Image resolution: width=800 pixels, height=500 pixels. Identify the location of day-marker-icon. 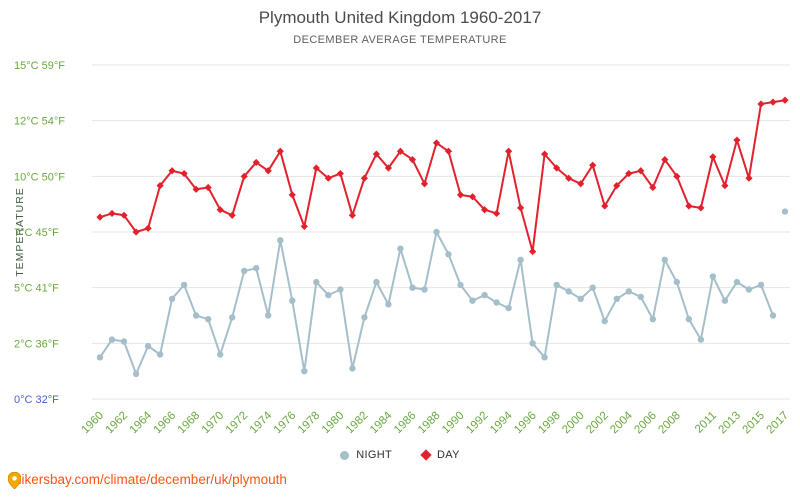
(426, 455).